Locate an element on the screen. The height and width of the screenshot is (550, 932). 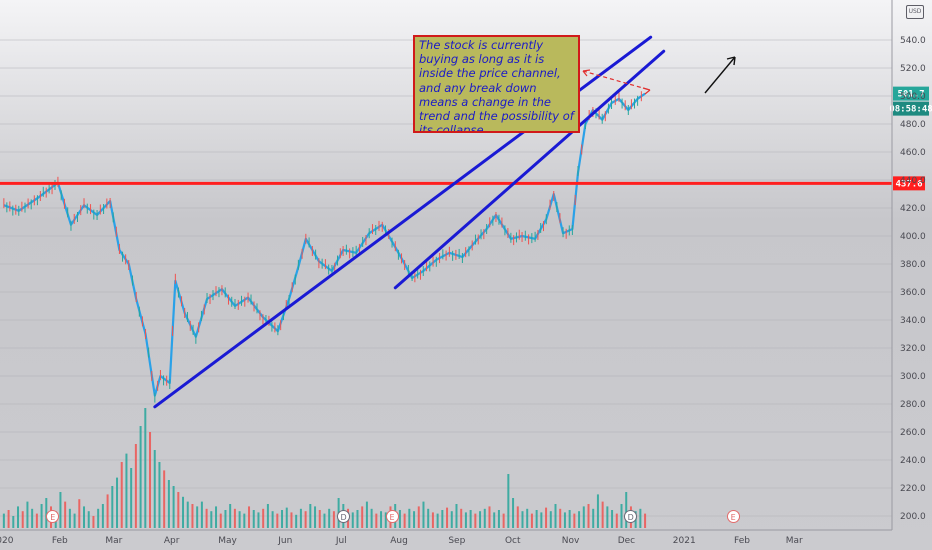
time-tick-label: Sep is located at coordinates (456, 541).